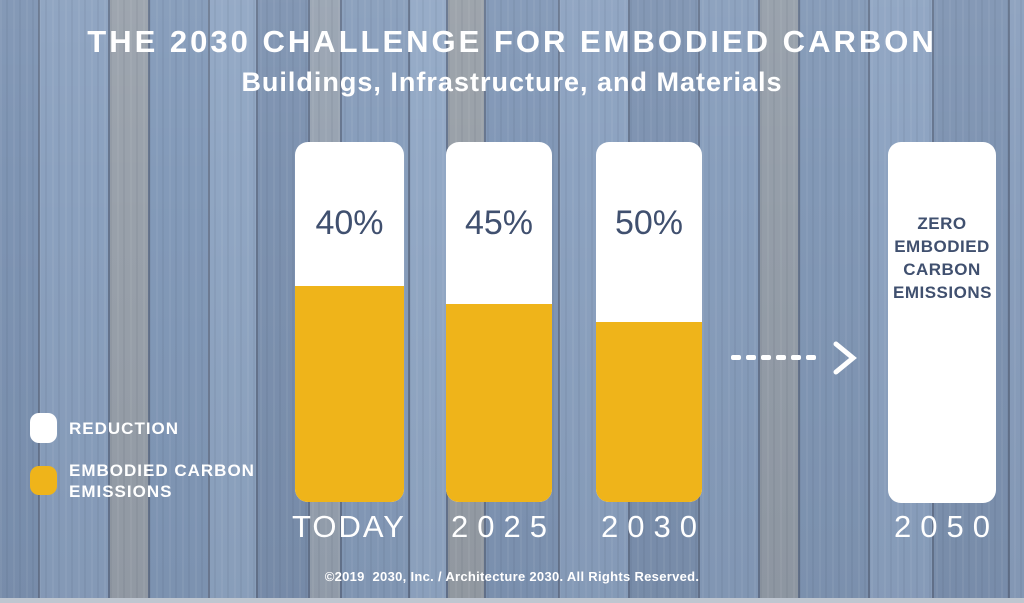 The image size is (1024, 603). I want to click on bar-2030: 50%, so click(649, 322).